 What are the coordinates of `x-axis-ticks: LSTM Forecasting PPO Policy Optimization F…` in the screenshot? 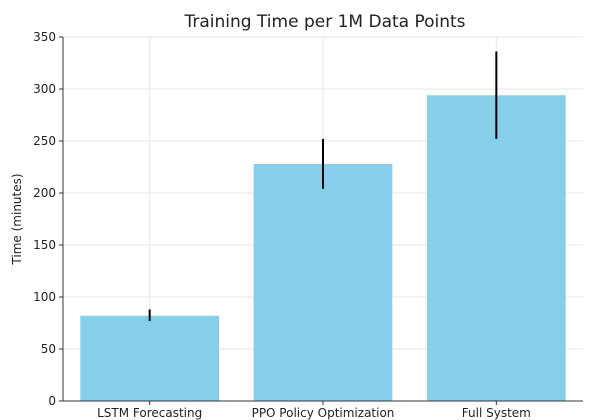 It's located at (314, 410).